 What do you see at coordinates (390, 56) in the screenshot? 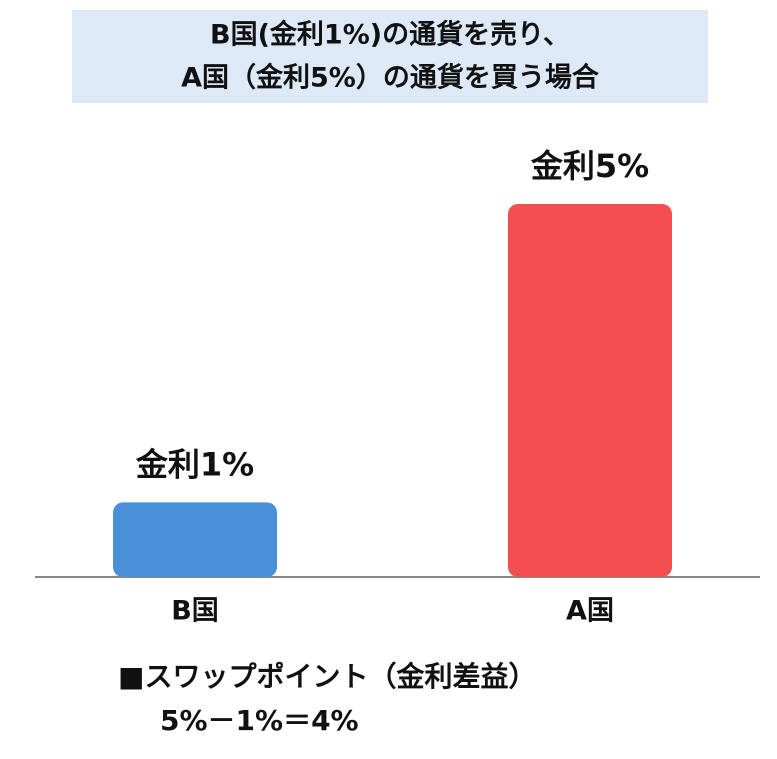
I see `title-box` at bounding box center [390, 56].